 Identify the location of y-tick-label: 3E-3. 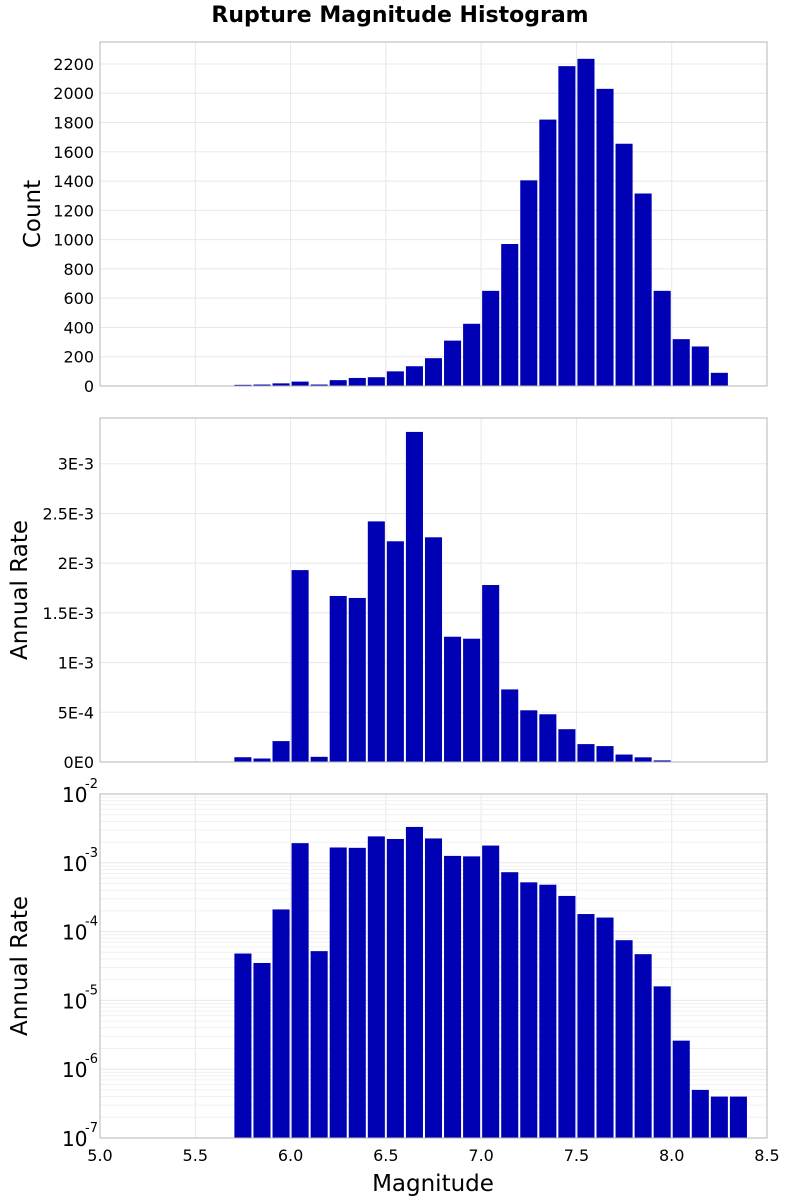
(76, 464).